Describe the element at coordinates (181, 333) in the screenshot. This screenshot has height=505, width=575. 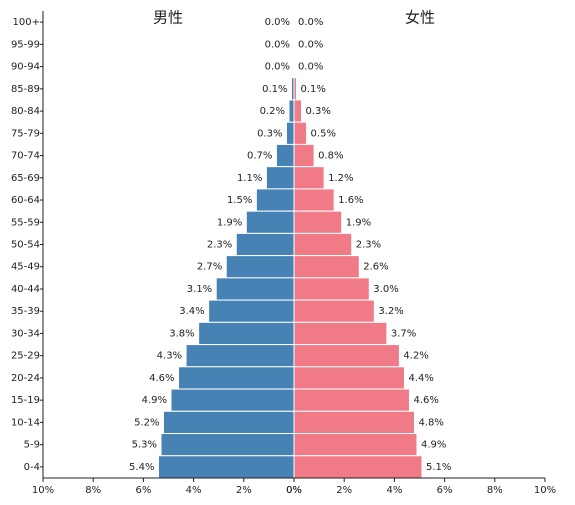
I see `value-label: 3.8%` at that location.